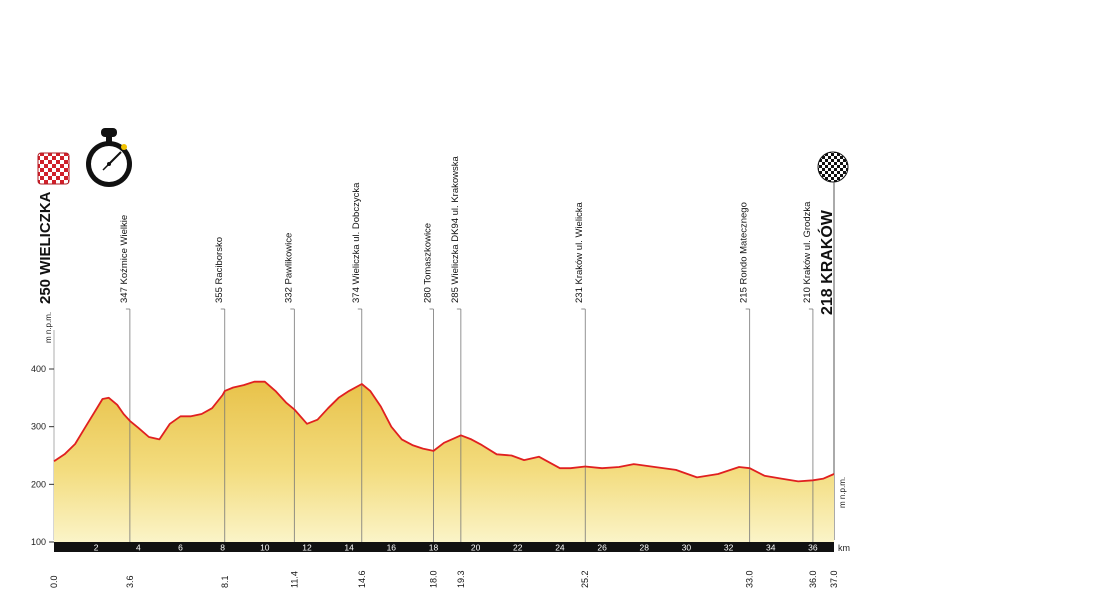  I want to click on km-tick-label: 28, so click(645, 548).